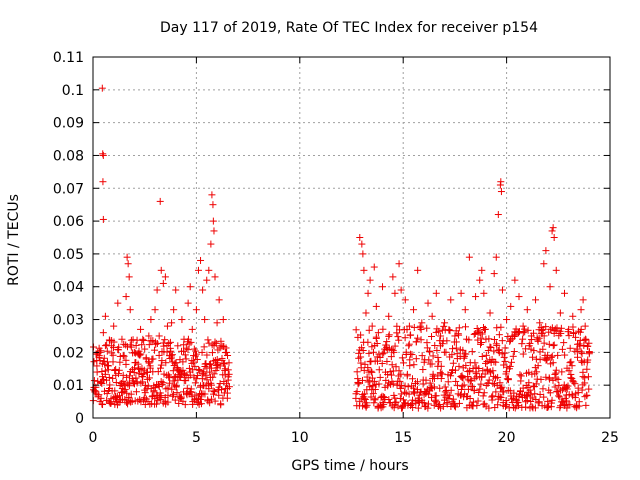  I want to click on y-tick-label: 0.03, so click(68, 321).